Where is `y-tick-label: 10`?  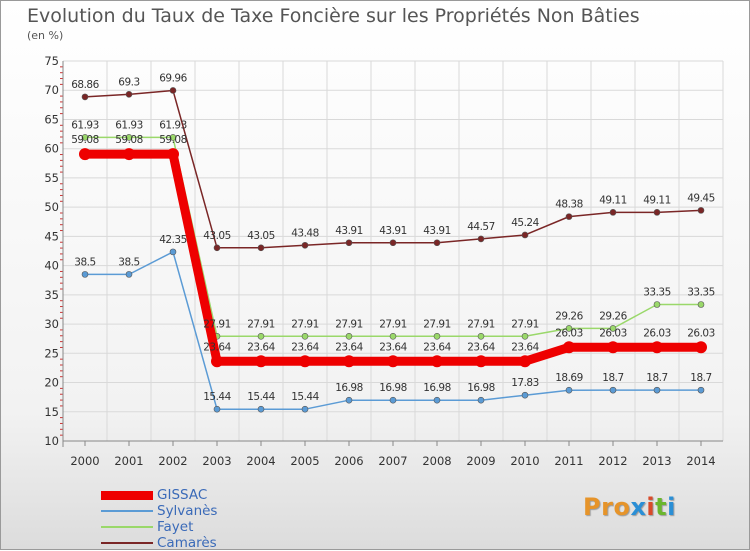 y-tick-label: 10 is located at coordinates (51, 441).